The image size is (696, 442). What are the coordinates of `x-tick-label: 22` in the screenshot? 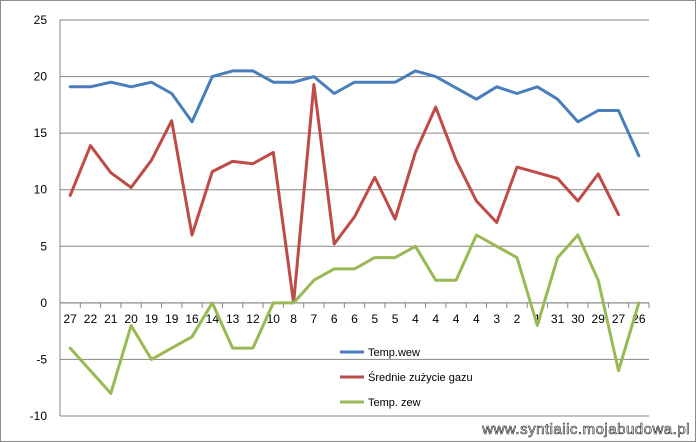 It's located at (91, 319).